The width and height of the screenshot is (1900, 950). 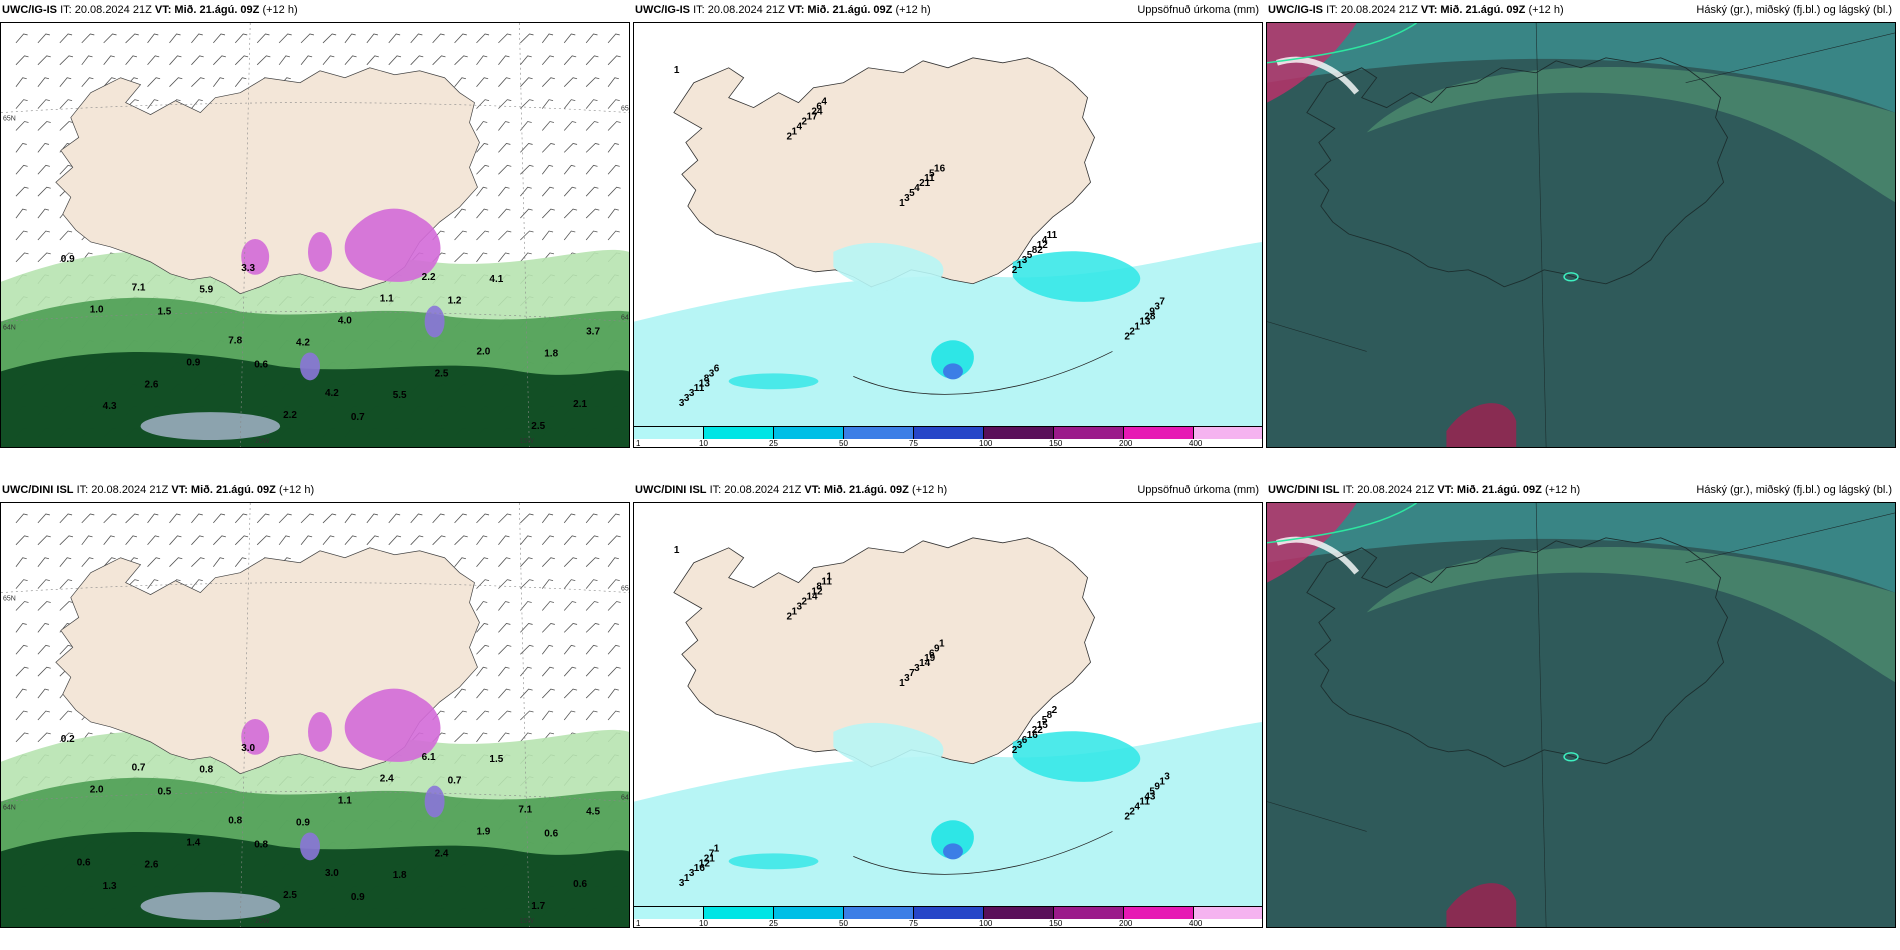 I want to click on colorbar-tick-label: 75, so click(x=913, y=923).